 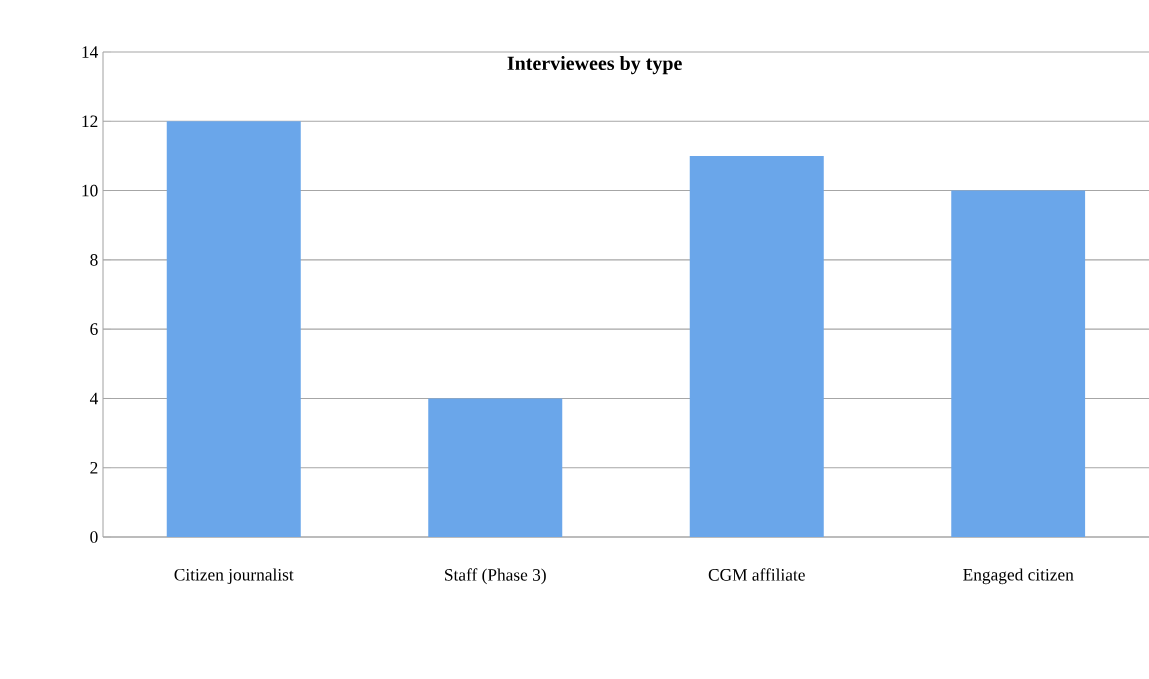 What do you see at coordinates (90, 52) in the screenshot?
I see `y-tick-label: 14` at bounding box center [90, 52].